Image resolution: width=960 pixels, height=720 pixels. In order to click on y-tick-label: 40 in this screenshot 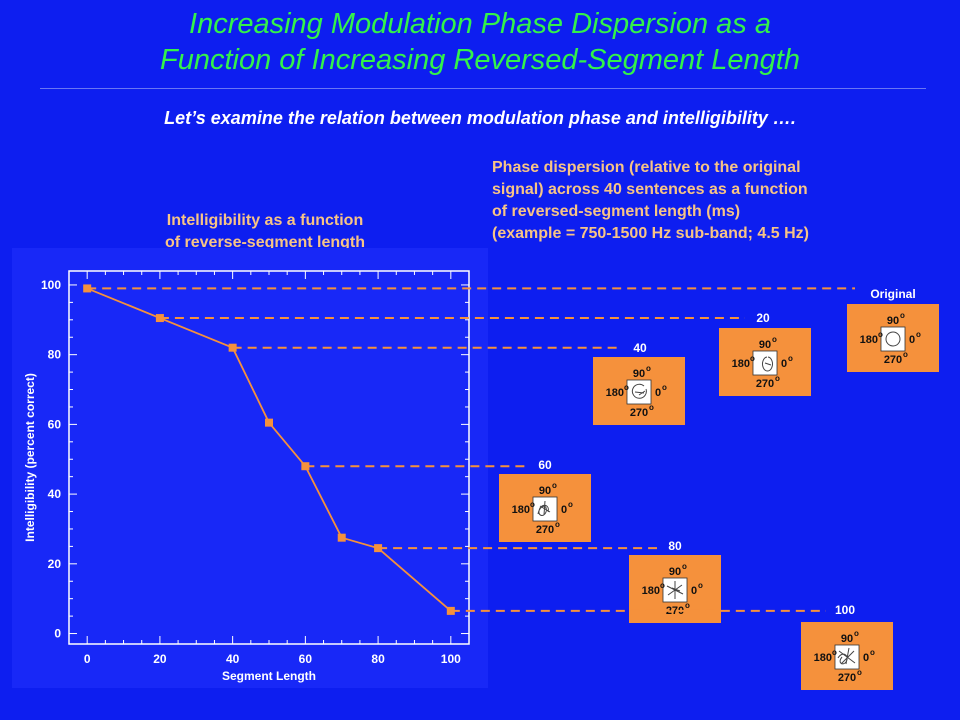, I will do `click(55, 494)`.